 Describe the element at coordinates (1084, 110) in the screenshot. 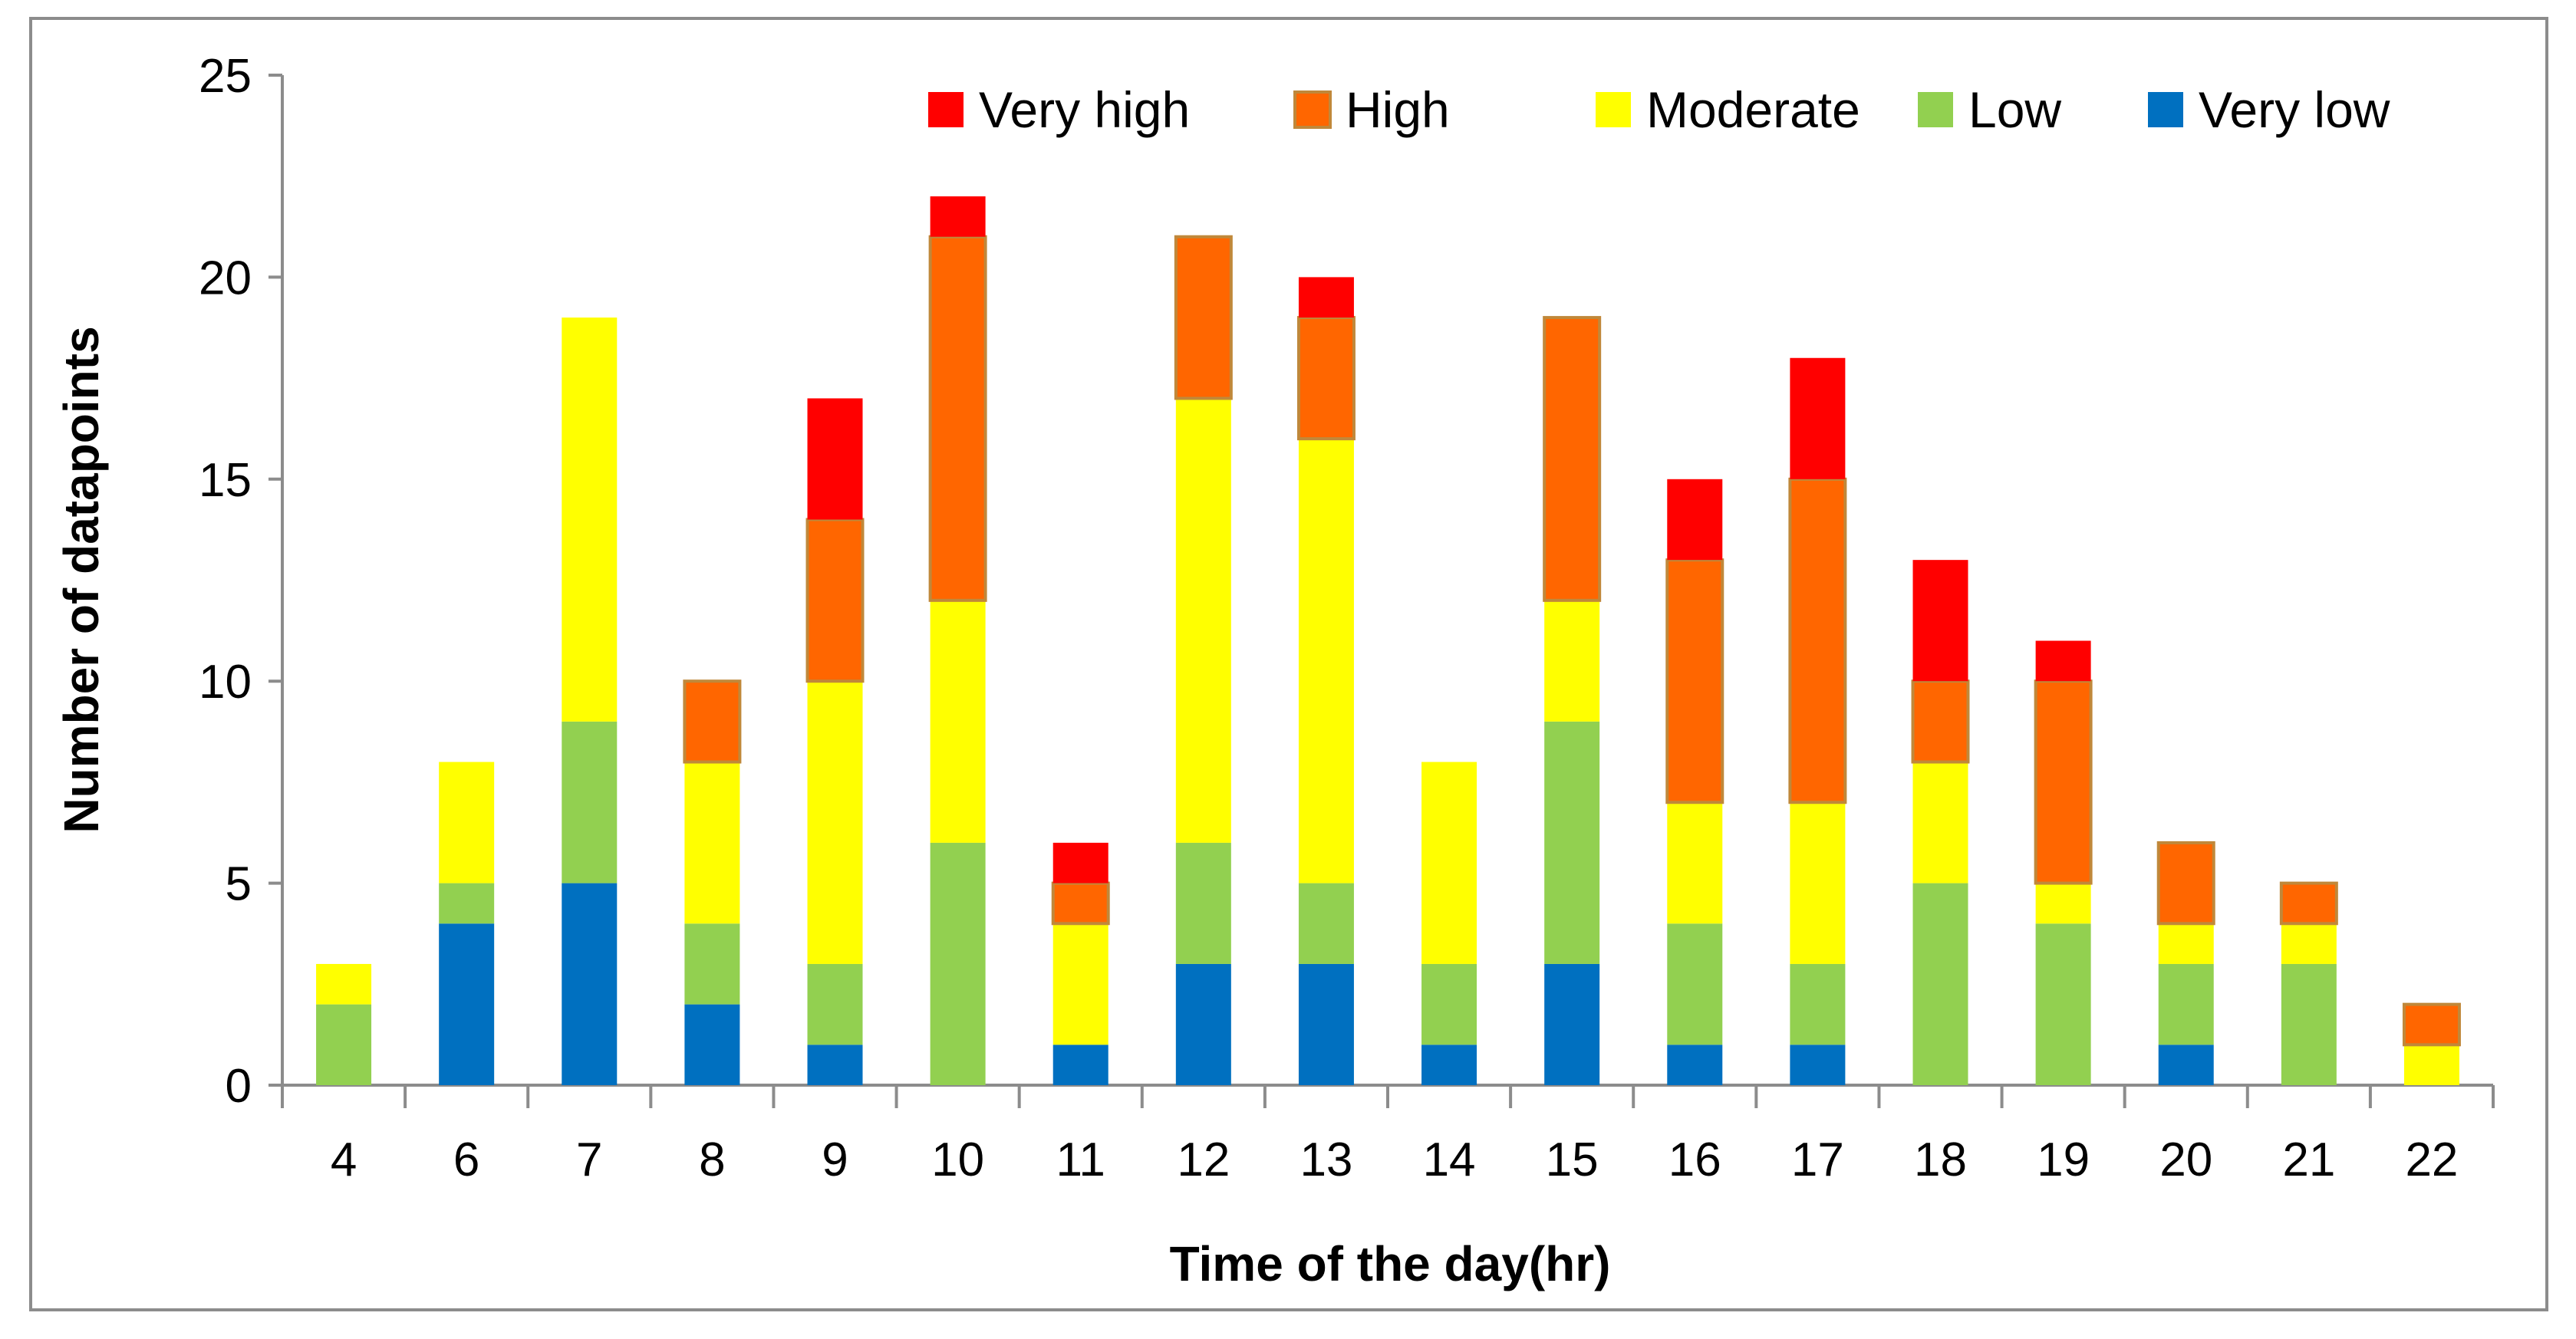

I see `legend-label: Very high` at that location.